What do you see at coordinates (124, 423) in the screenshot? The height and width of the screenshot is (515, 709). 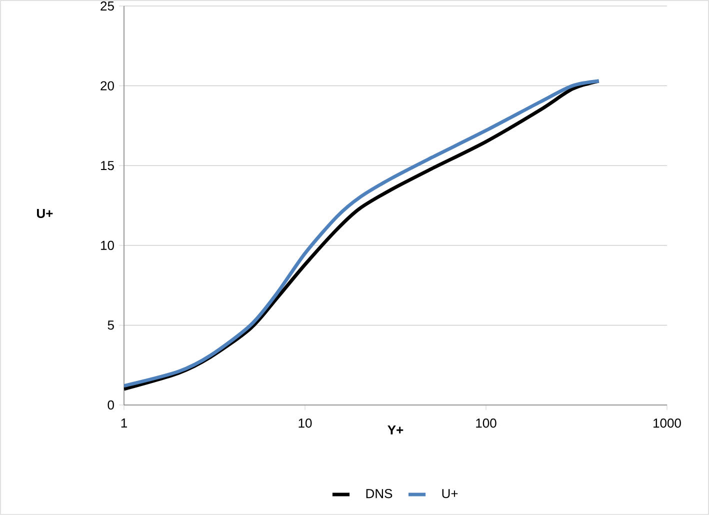 I see `x-tick-label: 1` at bounding box center [124, 423].